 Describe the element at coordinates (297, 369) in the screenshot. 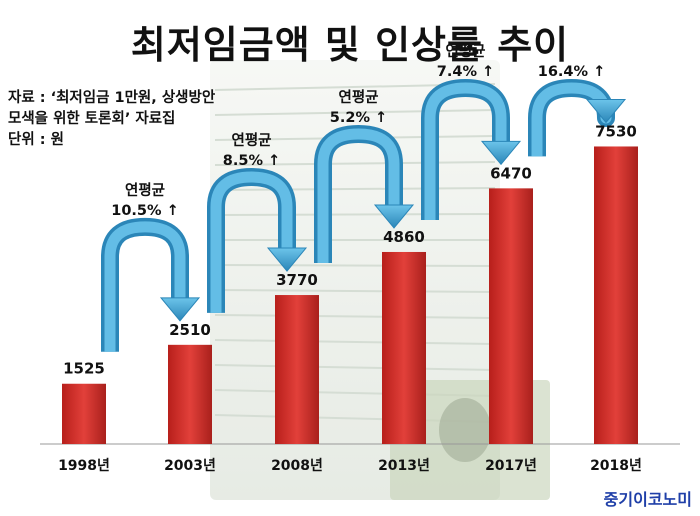

I see `bar-2008년` at that location.